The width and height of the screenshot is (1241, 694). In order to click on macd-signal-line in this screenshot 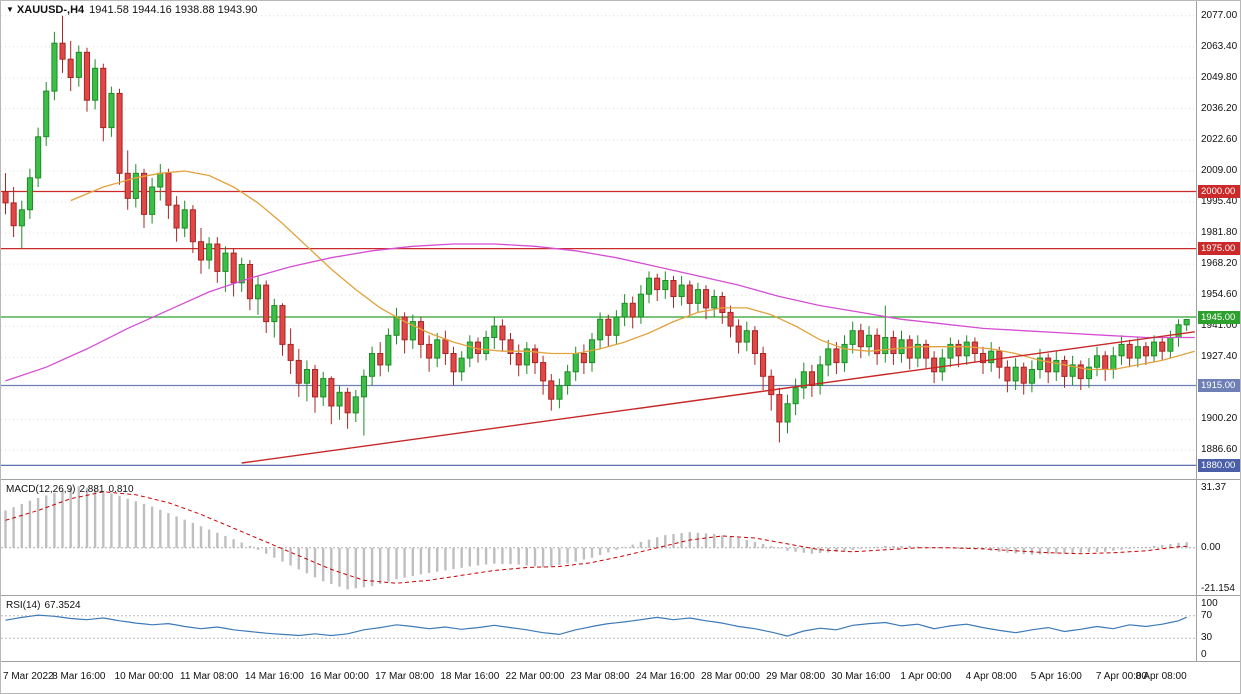, I will do `click(596, 537)`.